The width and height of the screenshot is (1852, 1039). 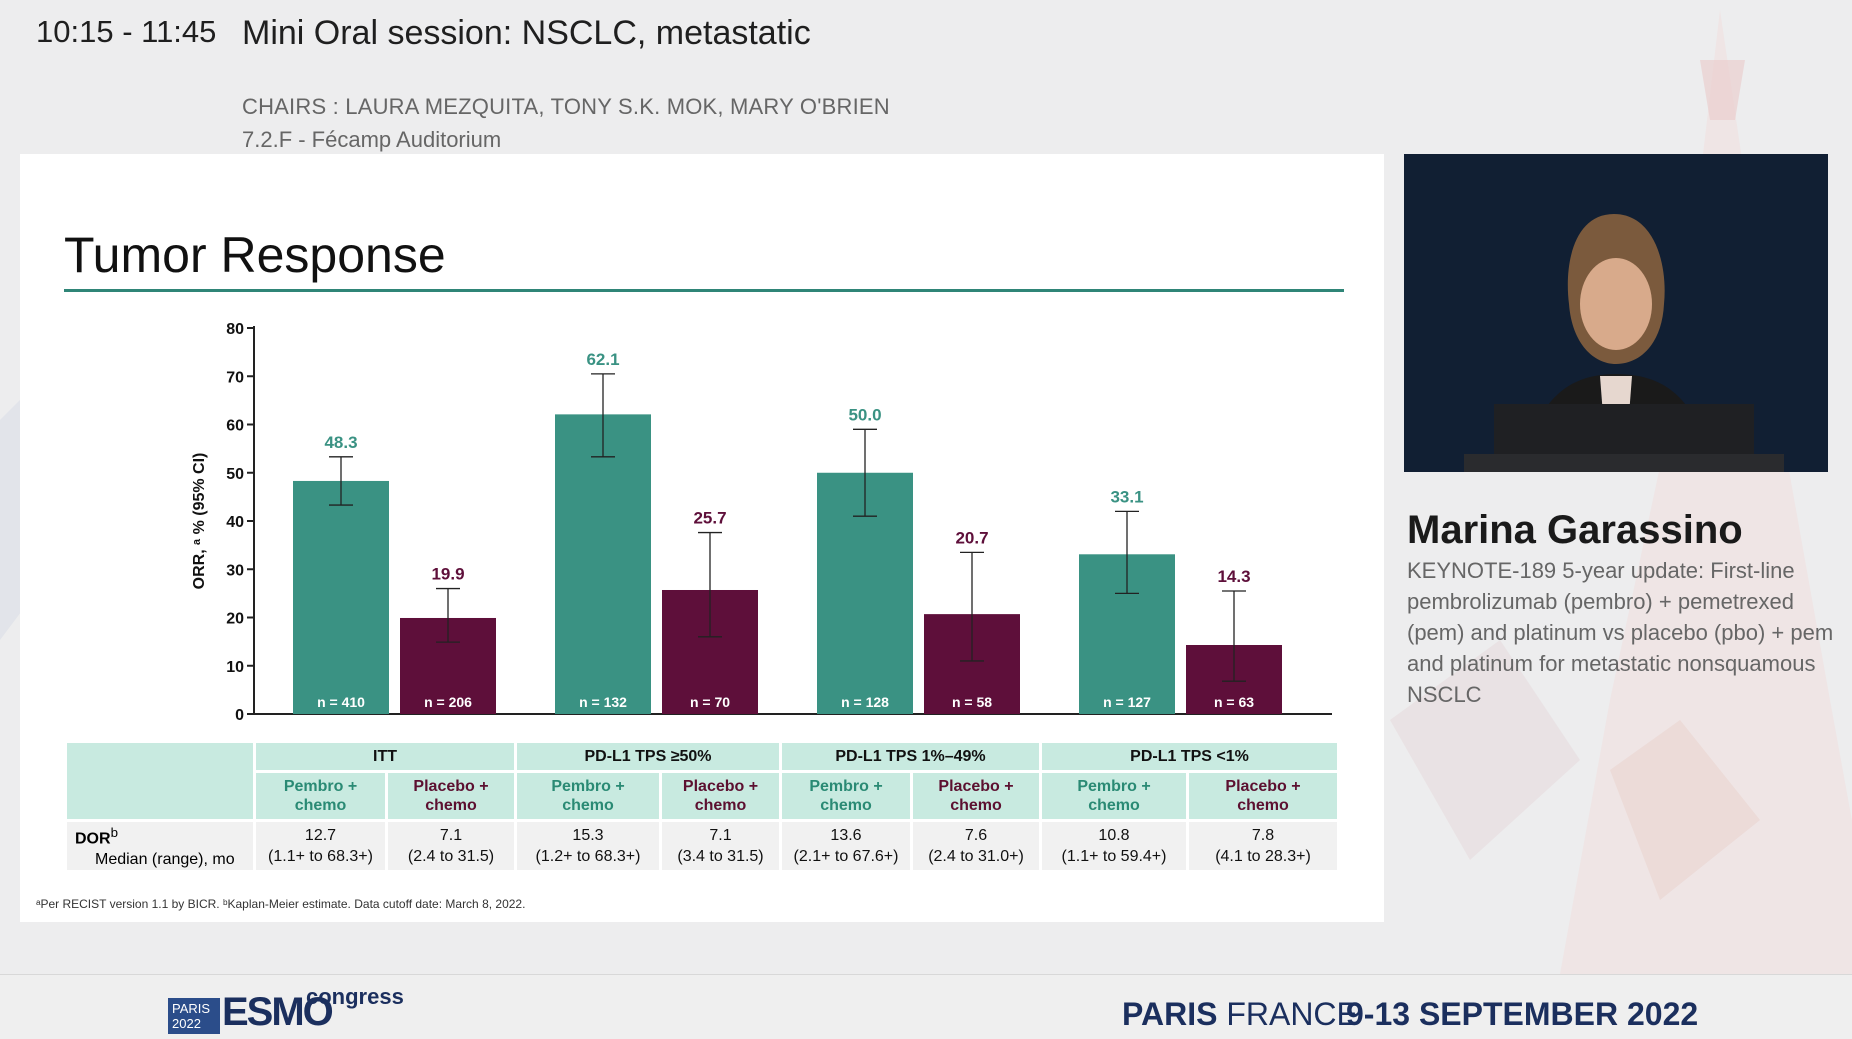 I want to click on bar-n-label: n = 63, so click(x=1234, y=702).